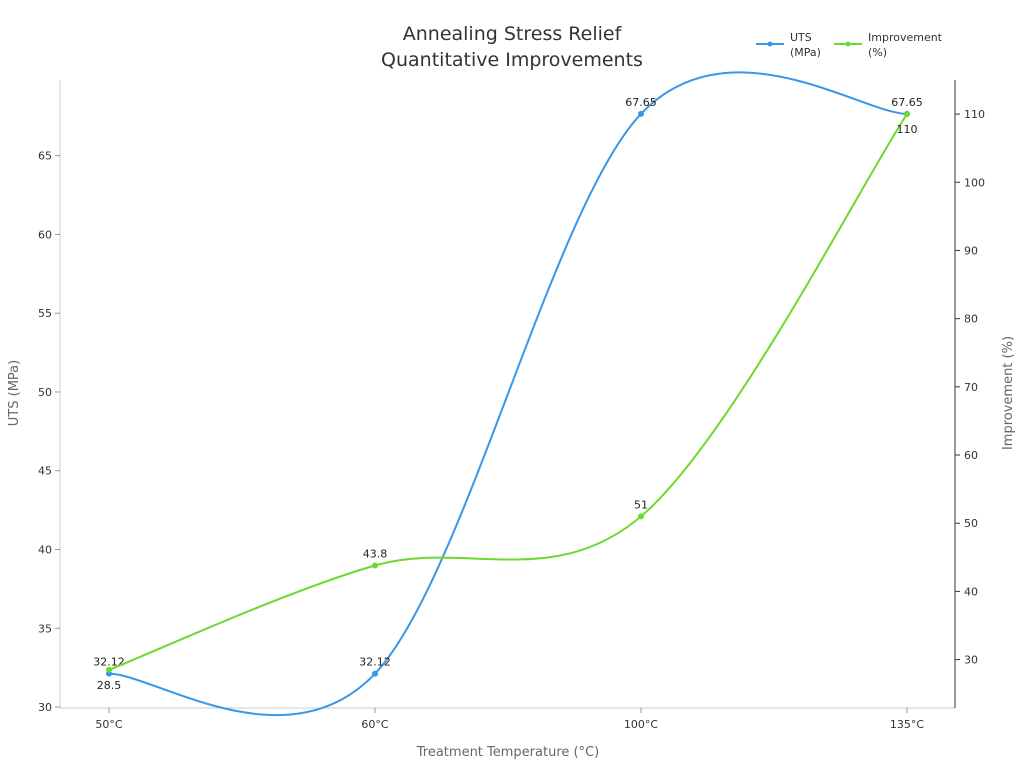 The height and width of the screenshot is (772, 1024). What do you see at coordinates (971, 250) in the screenshot?
I see `y-right-tick-label: 90` at bounding box center [971, 250].